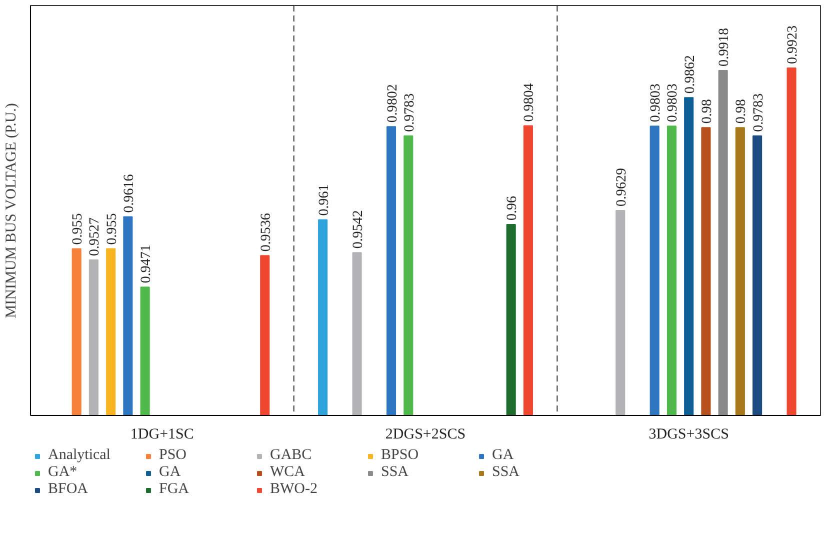 The height and width of the screenshot is (545, 839). What do you see at coordinates (129, 193) in the screenshot?
I see `data-label: 0.9616` at bounding box center [129, 193].